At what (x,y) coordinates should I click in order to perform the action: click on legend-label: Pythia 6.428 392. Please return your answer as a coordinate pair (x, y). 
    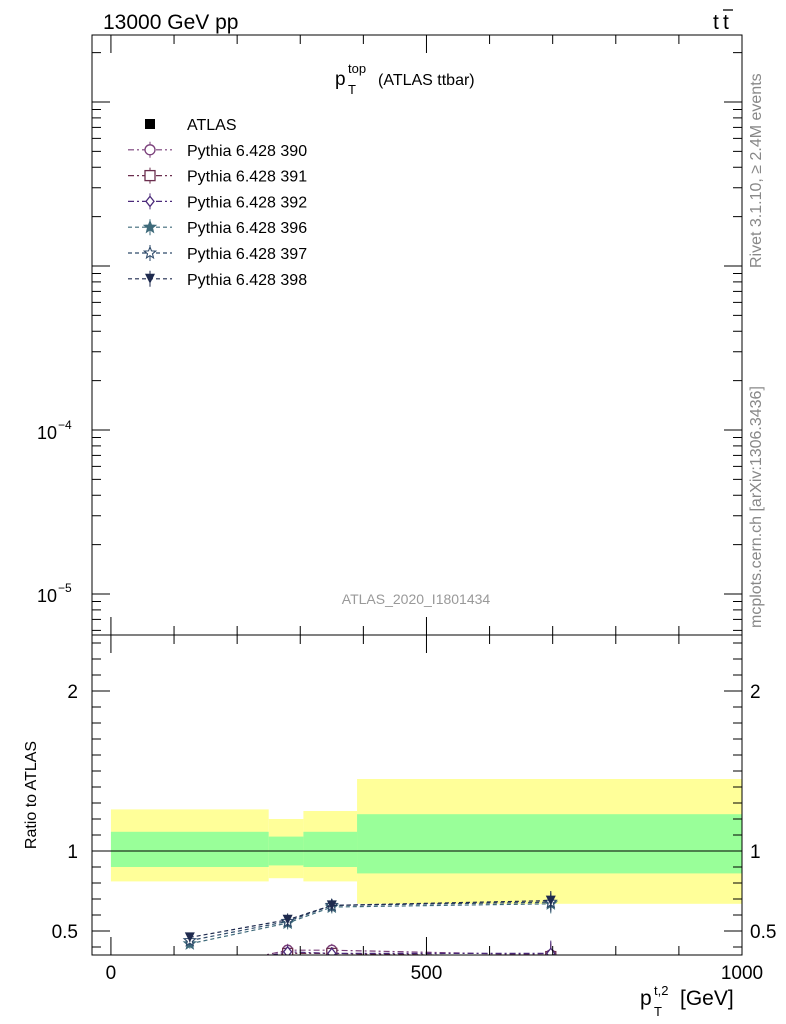
    Looking at the image, I should click on (247, 202).